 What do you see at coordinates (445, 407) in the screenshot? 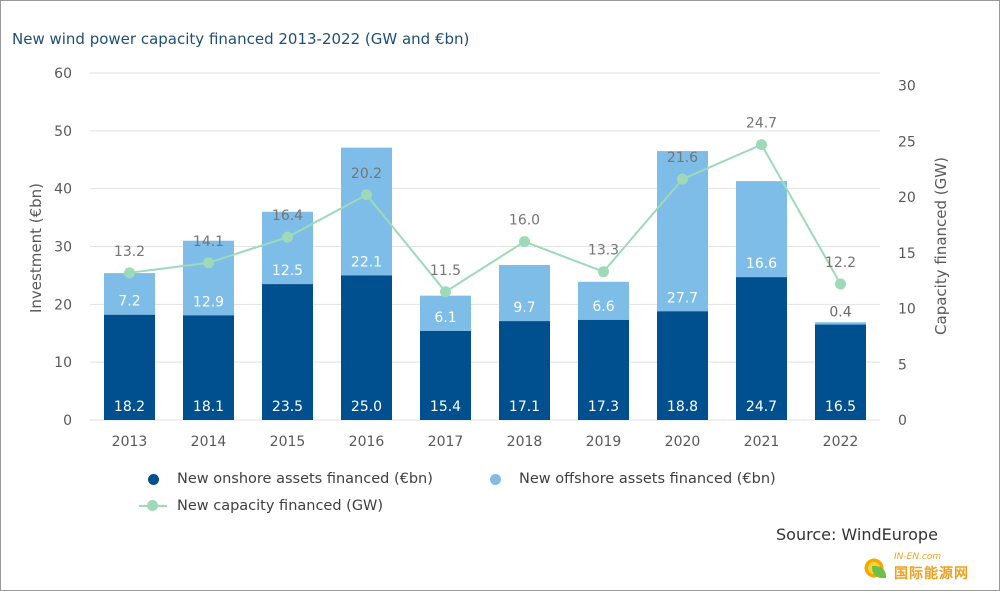
I see `data-label-onshore: 15.4` at bounding box center [445, 407].